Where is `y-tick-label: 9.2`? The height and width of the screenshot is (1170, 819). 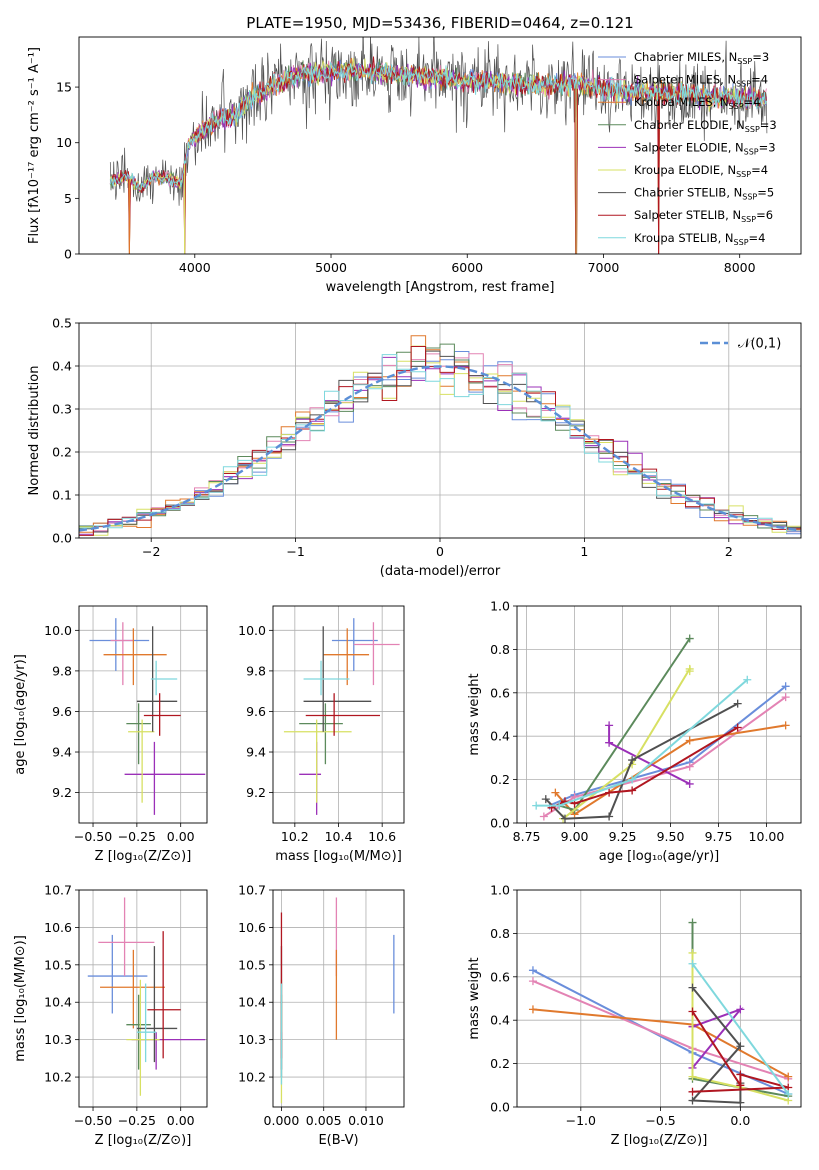 y-tick-label: 9.2 is located at coordinates (256, 792).